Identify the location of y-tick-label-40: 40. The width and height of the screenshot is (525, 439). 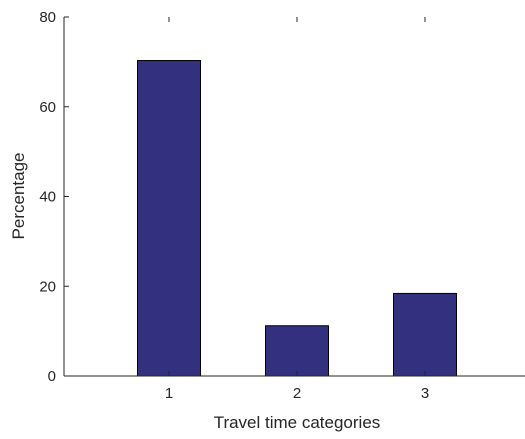
(47, 197).